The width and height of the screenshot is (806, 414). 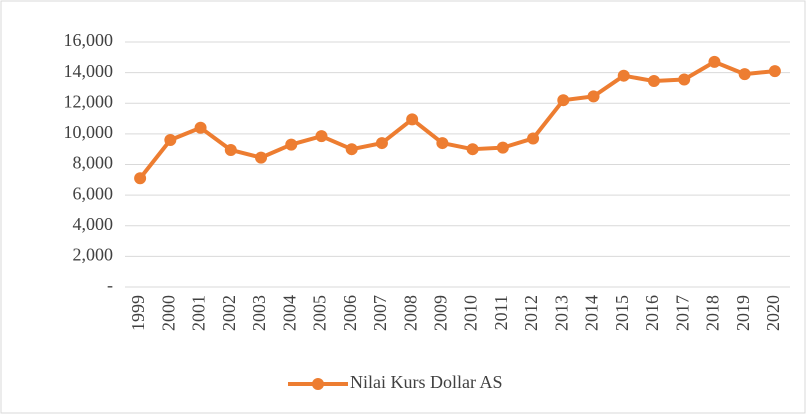 I want to click on x-tick-label: 2020, so click(x=773, y=313).